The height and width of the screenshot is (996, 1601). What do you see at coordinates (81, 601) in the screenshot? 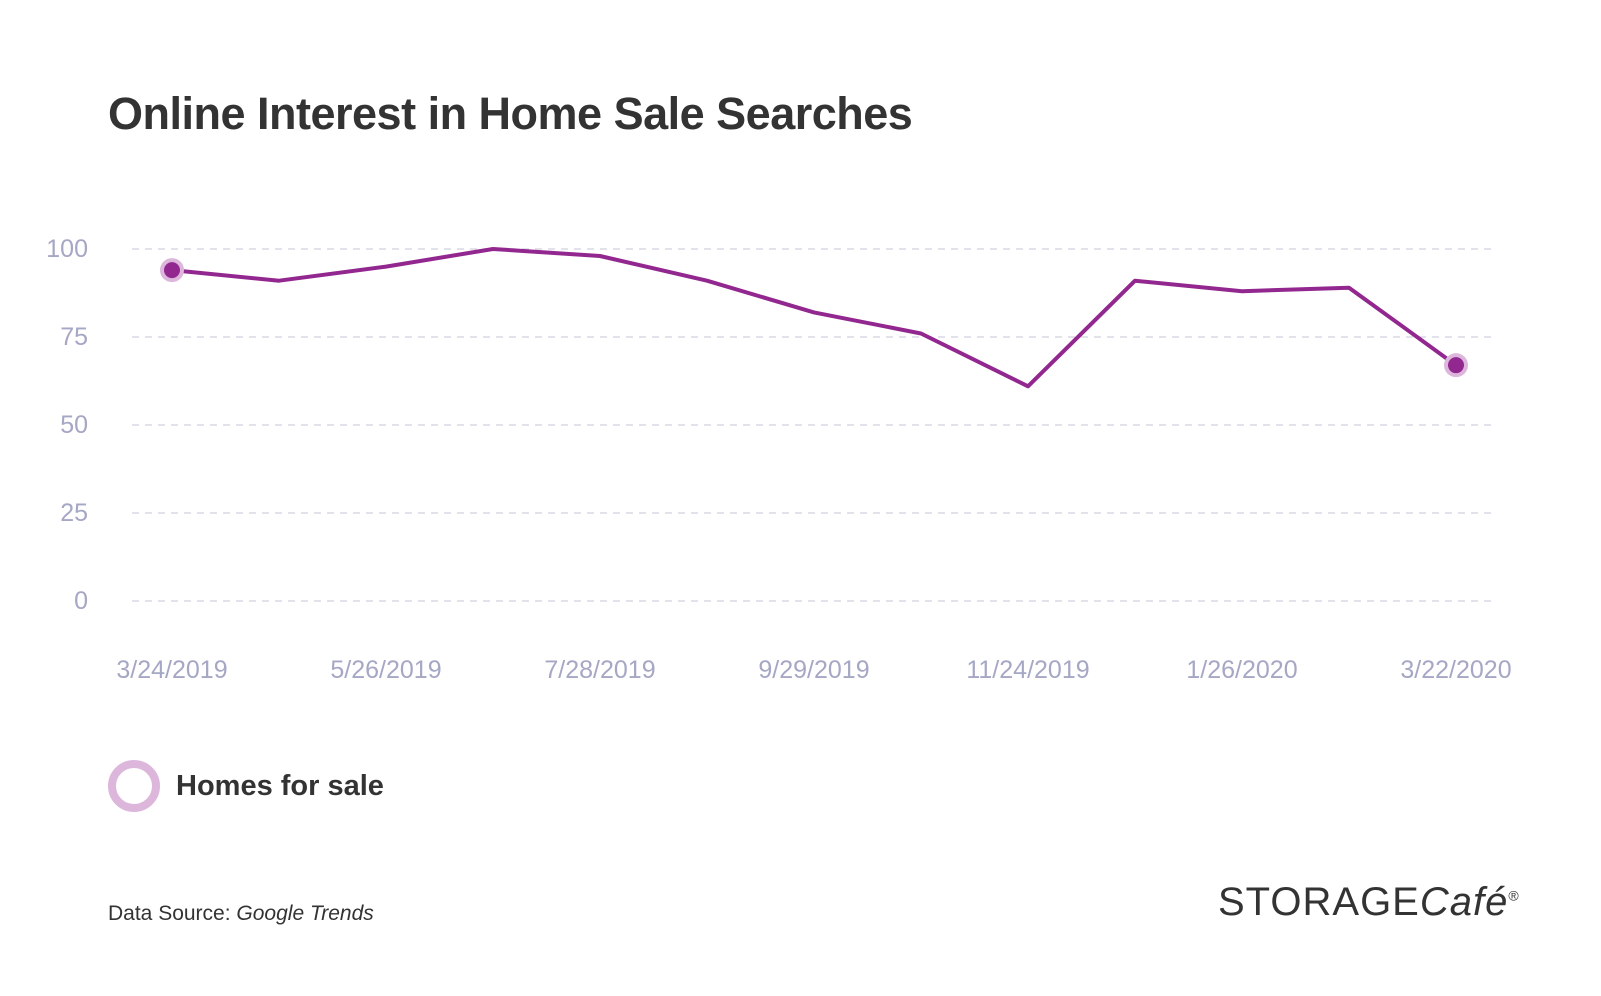
I see `y-tick-label: 0` at bounding box center [81, 601].